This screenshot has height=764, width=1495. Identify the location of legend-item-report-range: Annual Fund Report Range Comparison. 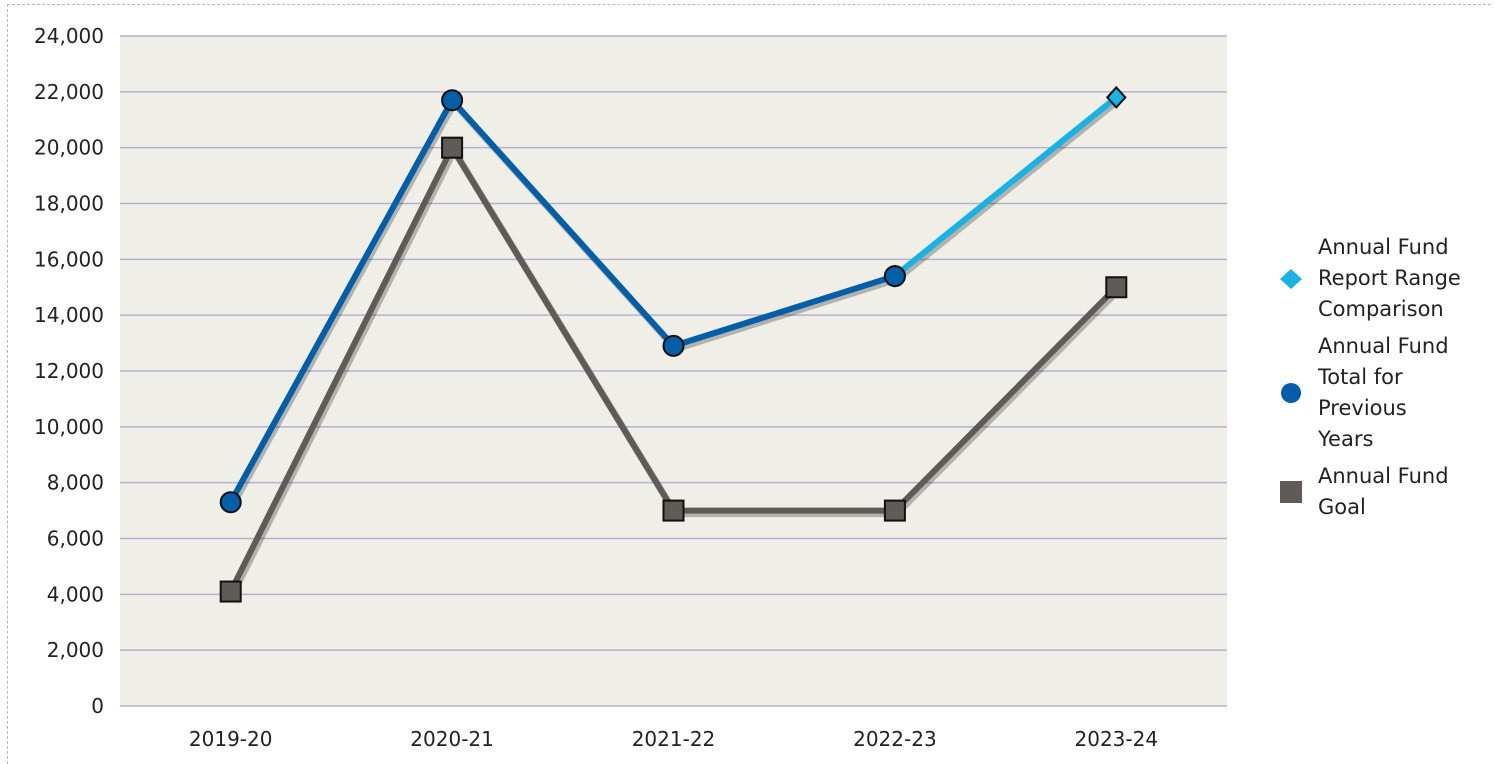
(1383, 278).